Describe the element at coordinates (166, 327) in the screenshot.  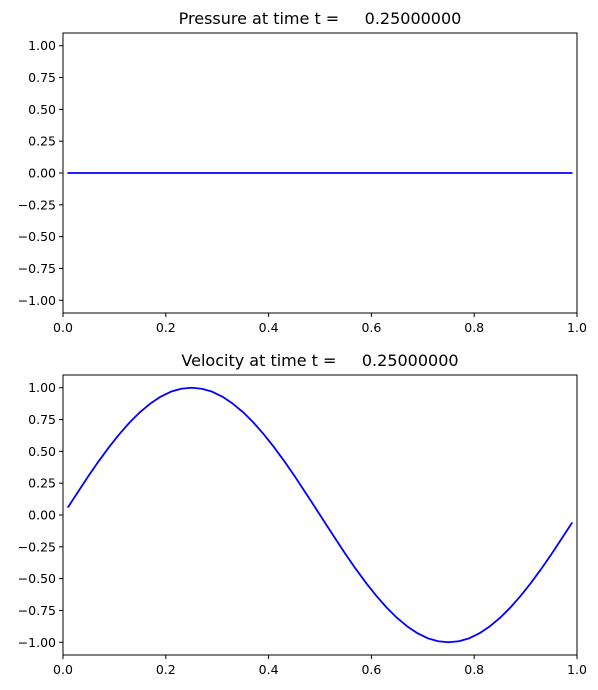
I see `pressure-x-tick-label: 0.2` at that location.